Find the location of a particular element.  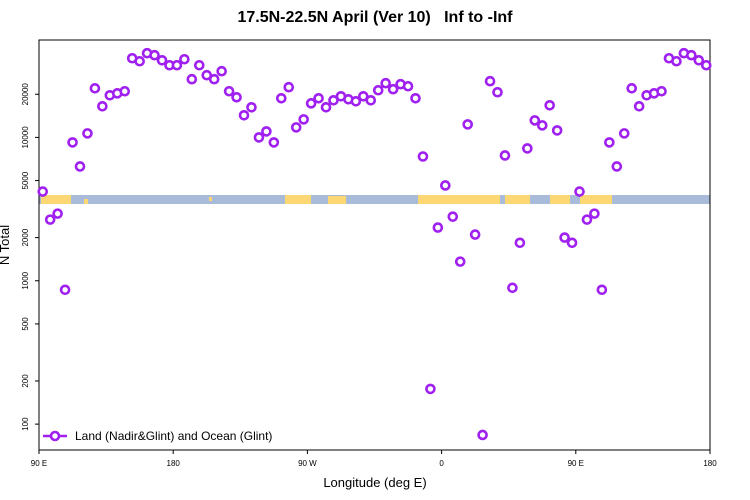

y-tick-label: 500 is located at coordinates (25, 324).